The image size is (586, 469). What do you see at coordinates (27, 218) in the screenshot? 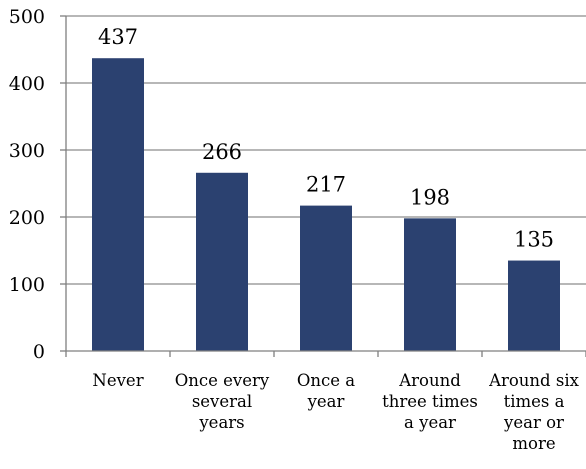
I see `y-tick-label-200: 200` at bounding box center [27, 218].